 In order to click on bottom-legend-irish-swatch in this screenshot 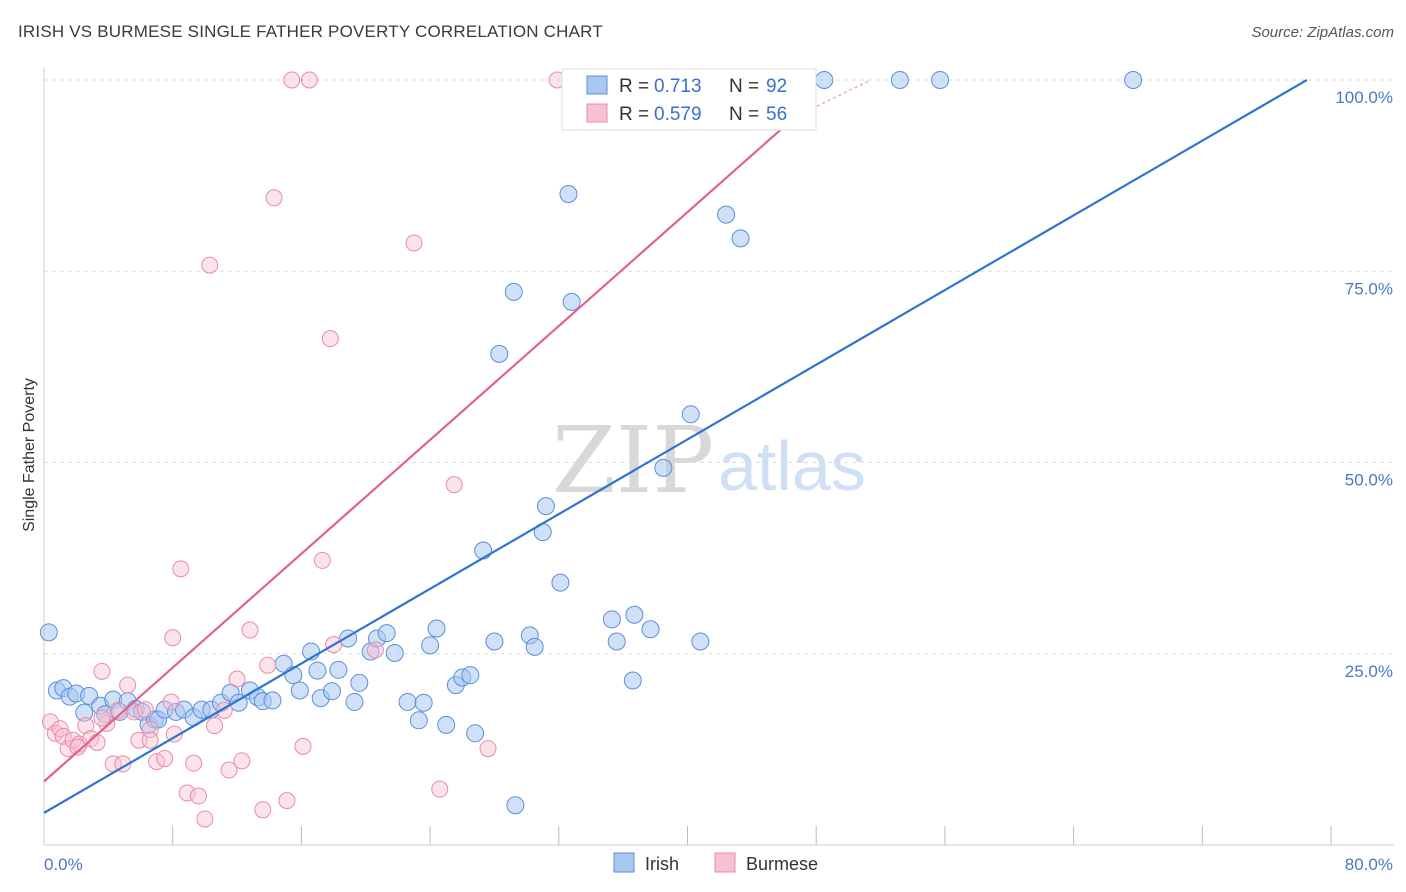, I will do `click(624, 862)`.